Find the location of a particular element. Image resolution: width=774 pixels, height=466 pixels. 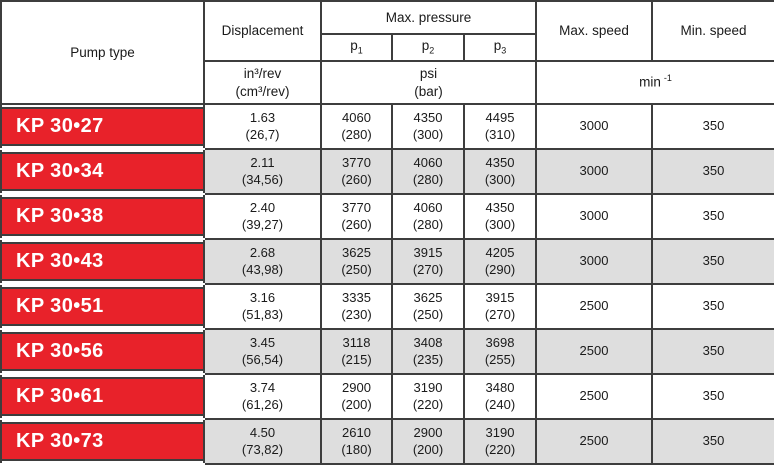

p2-alt-value: (280) is located at coordinates (428, 179).